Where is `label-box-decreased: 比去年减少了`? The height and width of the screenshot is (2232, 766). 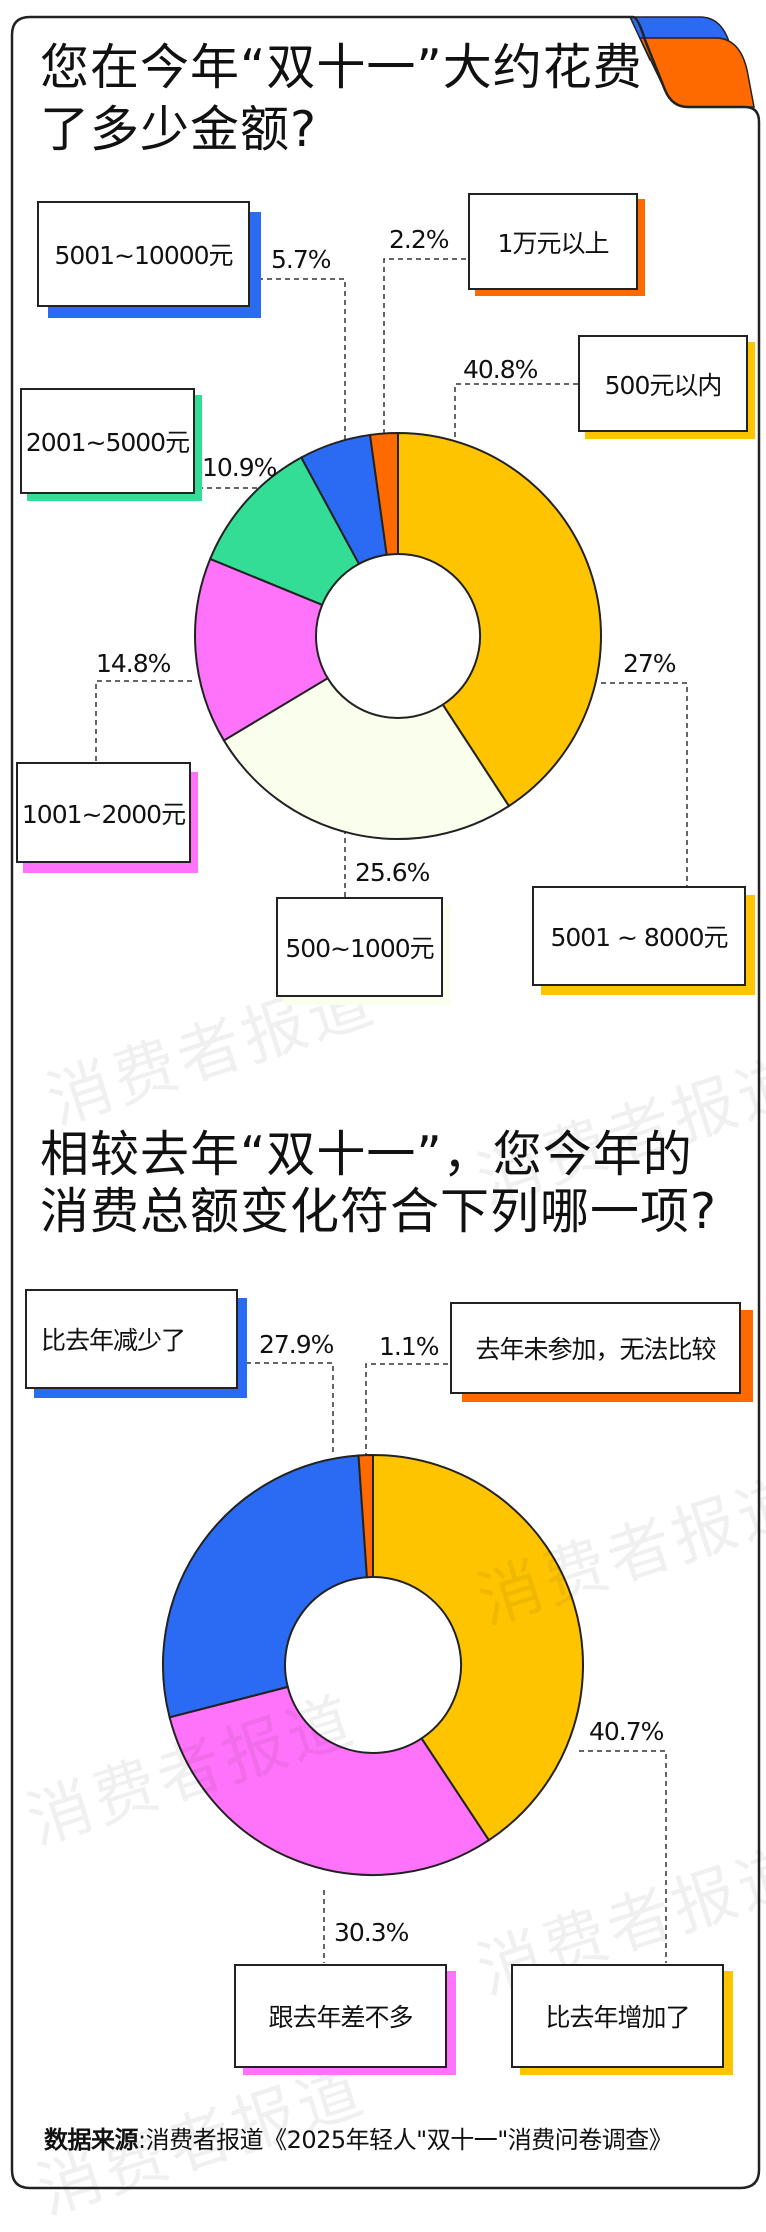 label-box-decreased: 比去年减少了 is located at coordinates (131, 1339).